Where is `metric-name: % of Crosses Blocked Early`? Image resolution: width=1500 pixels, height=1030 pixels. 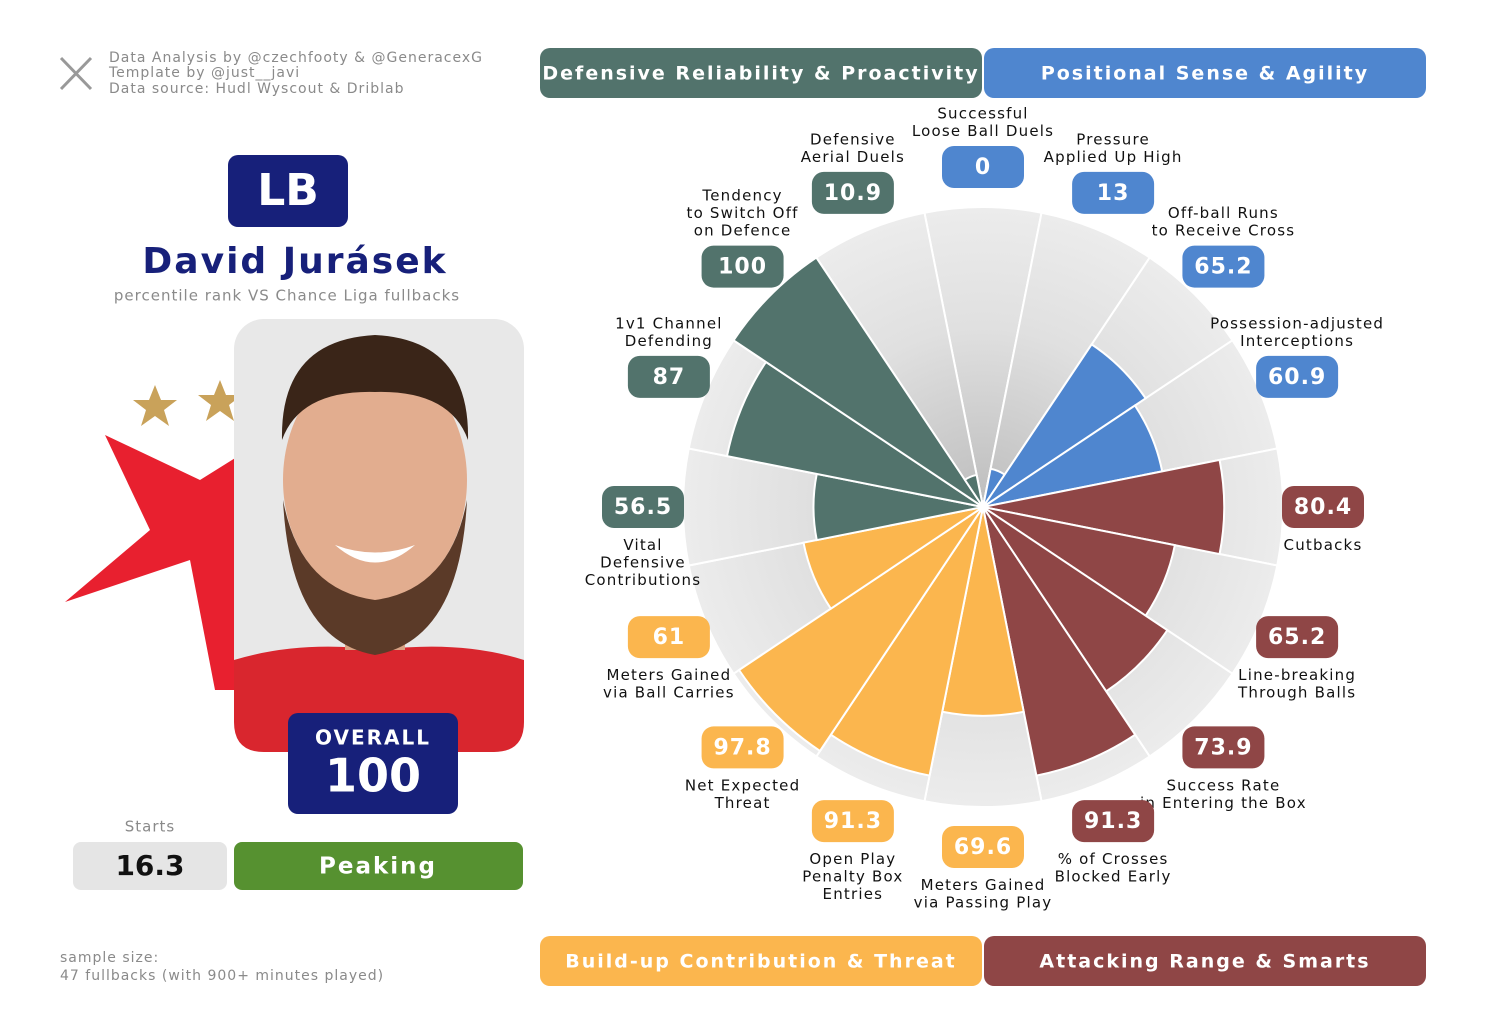 metric-name: % of Crosses Blocked Early is located at coordinates (1113, 868).